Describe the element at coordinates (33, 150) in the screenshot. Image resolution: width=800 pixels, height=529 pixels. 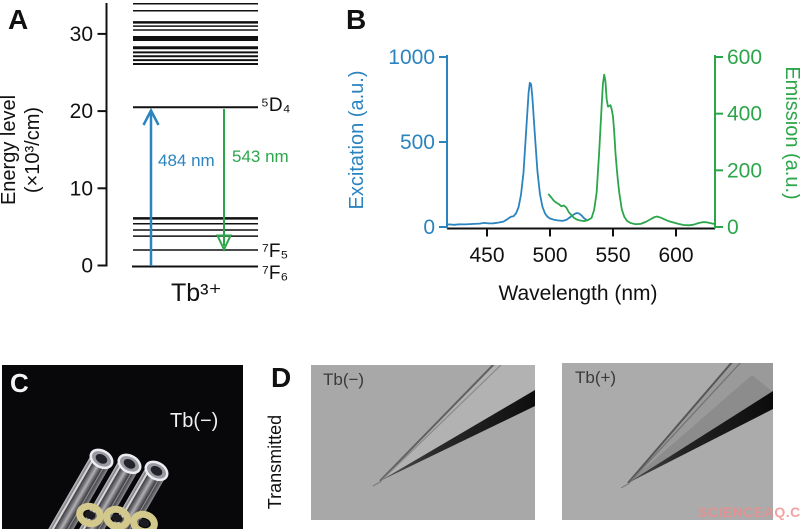
I see `energy-axis-title-line2: (×10³/cm)` at that location.